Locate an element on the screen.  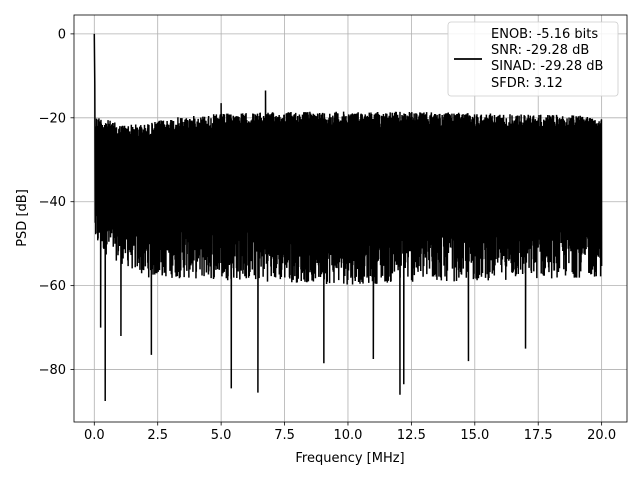
y-tick-label-3: −60 is located at coordinates (52, 286).